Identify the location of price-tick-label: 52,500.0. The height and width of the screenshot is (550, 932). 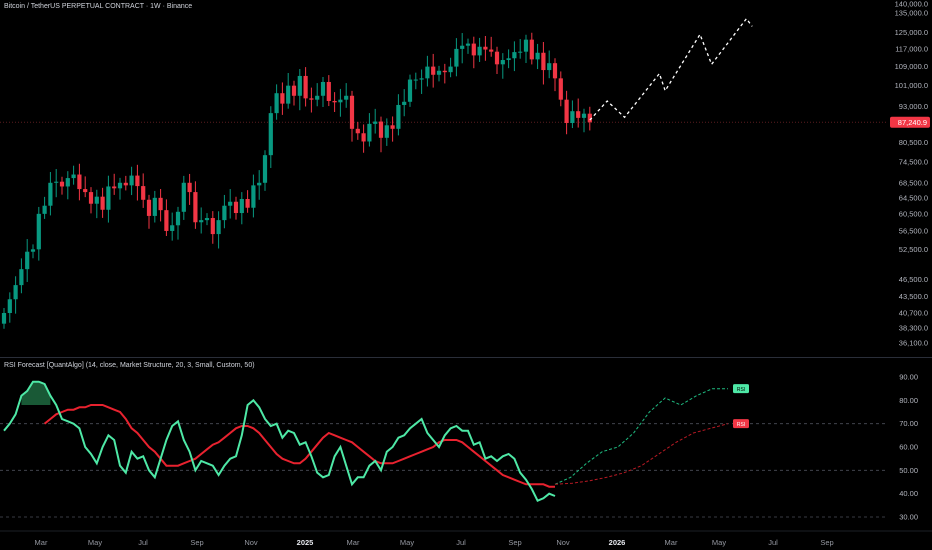
(913, 249).